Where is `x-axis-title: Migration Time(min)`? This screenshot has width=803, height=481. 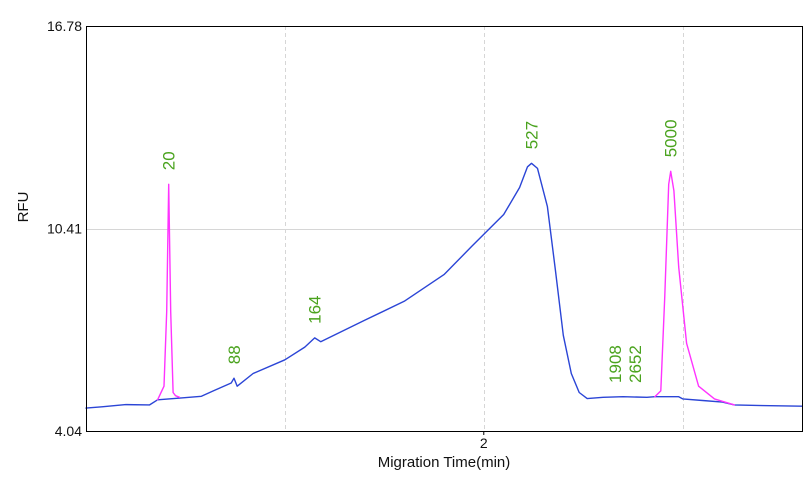
x-axis-title: Migration Time(min) is located at coordinates (444, 462).